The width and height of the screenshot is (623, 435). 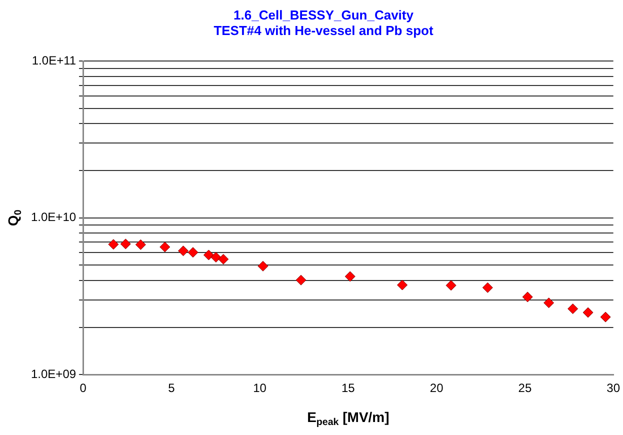 What do you see at coordinates (525, 388) in the screenshot?
I see `x-tick-label: 25` at bounding box center [525, 388].